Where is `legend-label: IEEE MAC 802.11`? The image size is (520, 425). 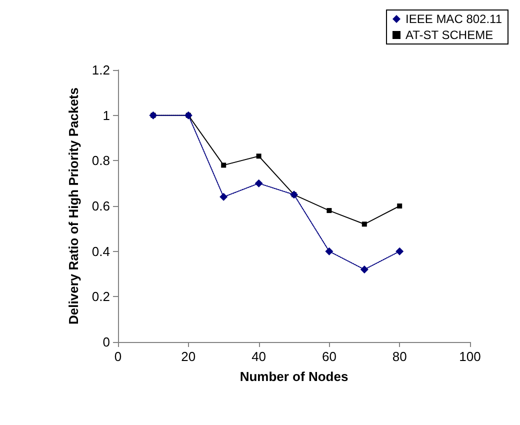 legend-label: IEEE MAC 802.11 is located at coordinates (454, 19).